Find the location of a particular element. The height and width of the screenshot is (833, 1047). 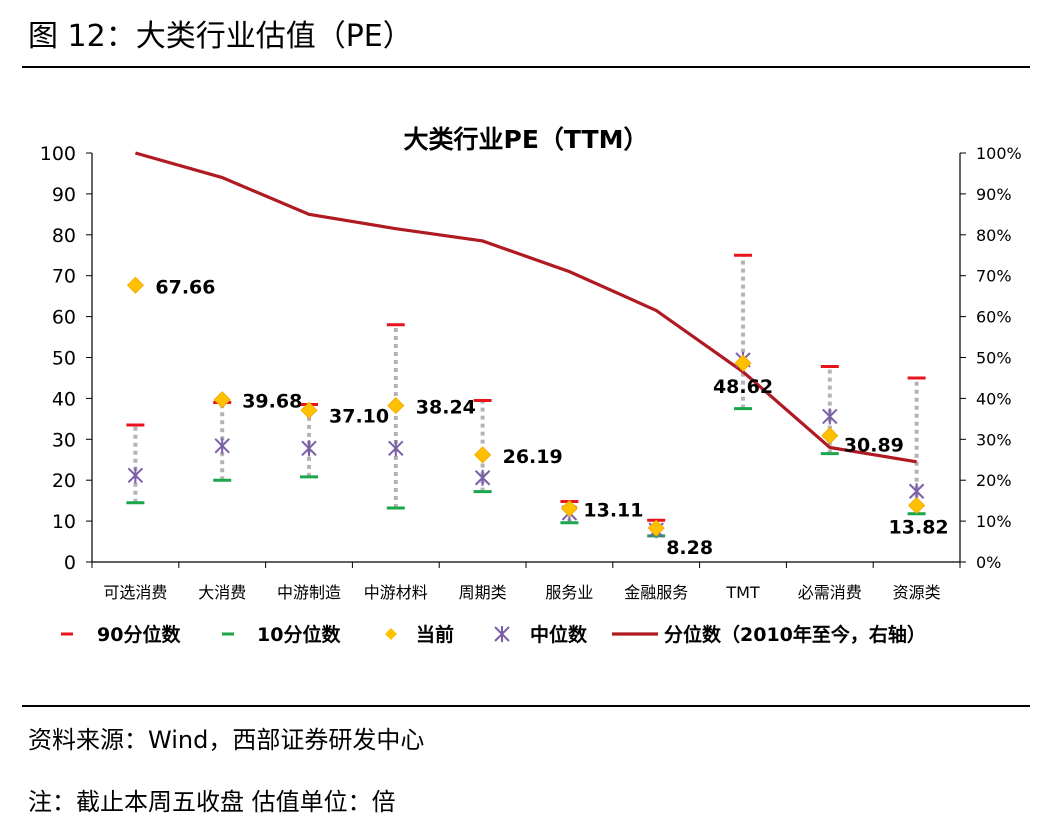

y-right-tick-label: 40% is located at coordinates (994, 398).